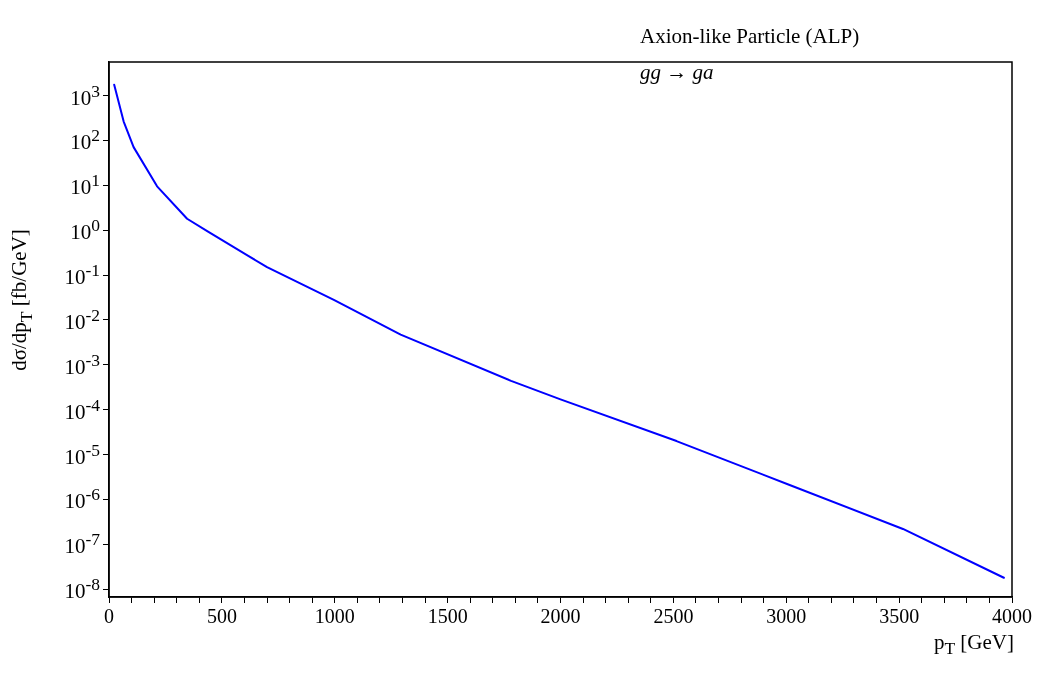  I want to click on y-tick-label: 10$^{-2}$, so click(82, 319).